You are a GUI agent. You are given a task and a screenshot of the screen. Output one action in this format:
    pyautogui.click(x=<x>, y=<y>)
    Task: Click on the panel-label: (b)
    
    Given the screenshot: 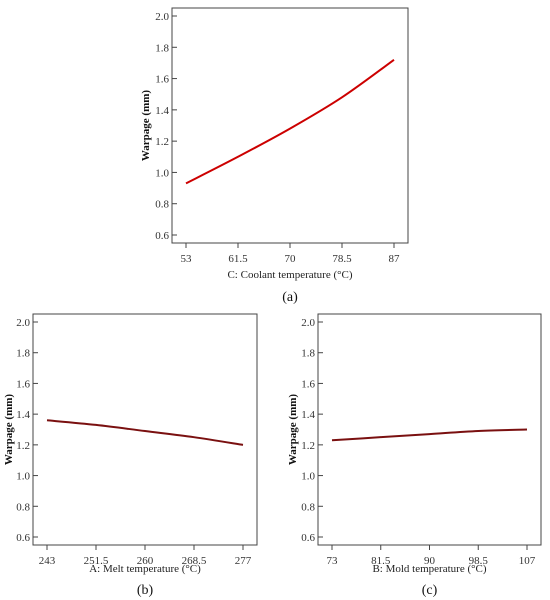 What is the action you would take?
    pyautogui.click(x=145, y=590)
    